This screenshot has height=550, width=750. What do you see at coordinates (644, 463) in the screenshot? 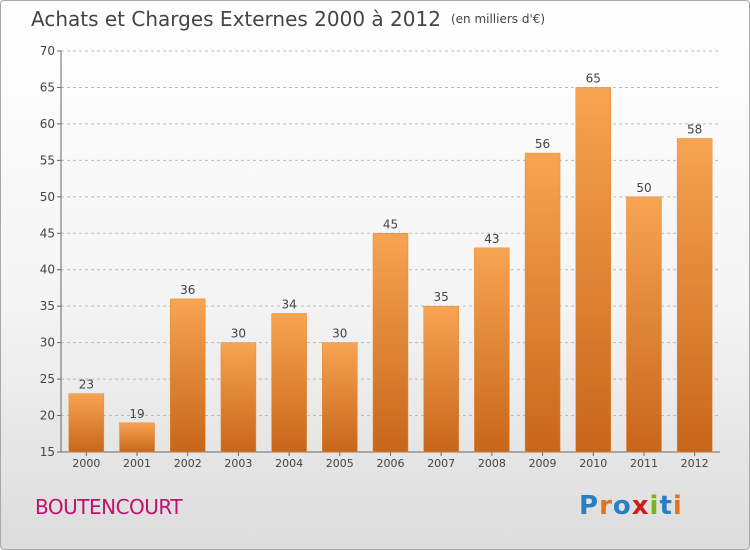
I see `x-tick-label-2011: 2011` at bounding box center [644, 463].